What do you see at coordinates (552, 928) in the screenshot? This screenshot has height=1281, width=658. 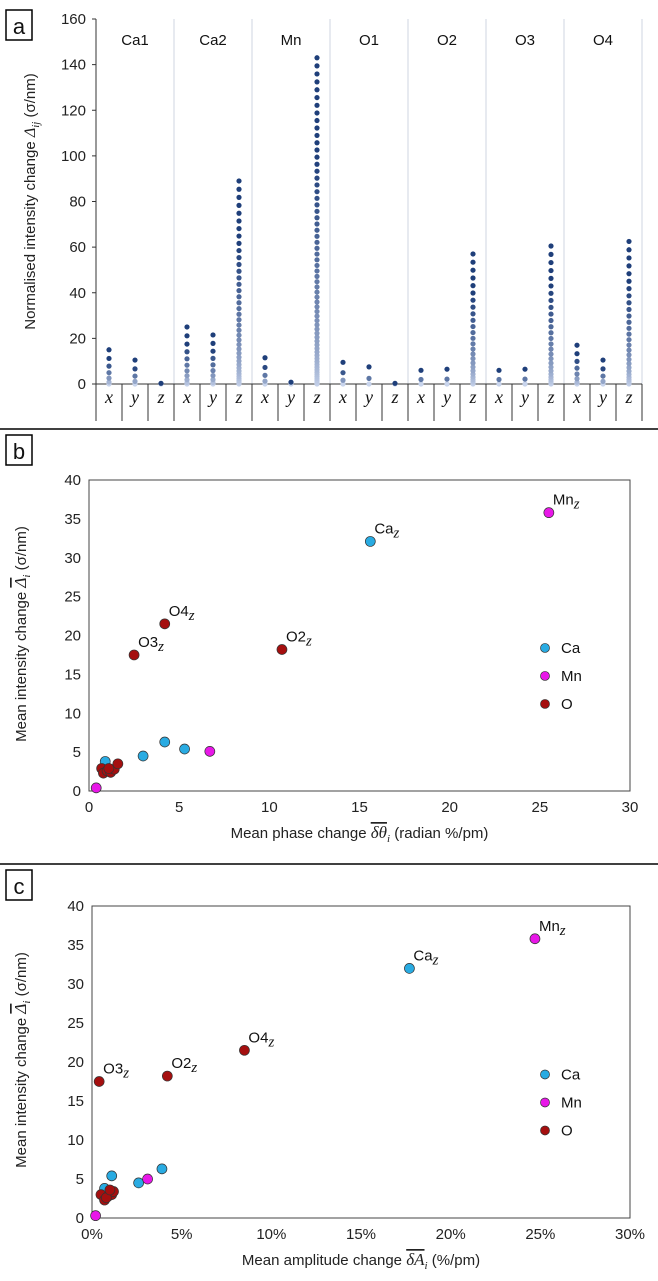 I see `point-annotation: Mnz` at bounding box center [552, 928].